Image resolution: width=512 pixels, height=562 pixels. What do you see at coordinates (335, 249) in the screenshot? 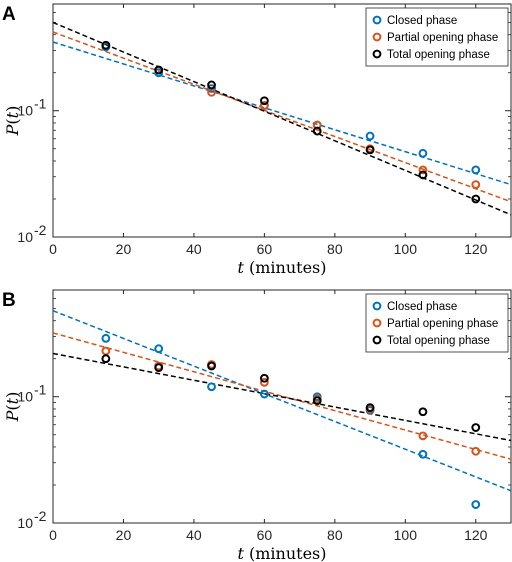
I see `panel-a-x-tick-label: 80` at bounding box center [335, 249].